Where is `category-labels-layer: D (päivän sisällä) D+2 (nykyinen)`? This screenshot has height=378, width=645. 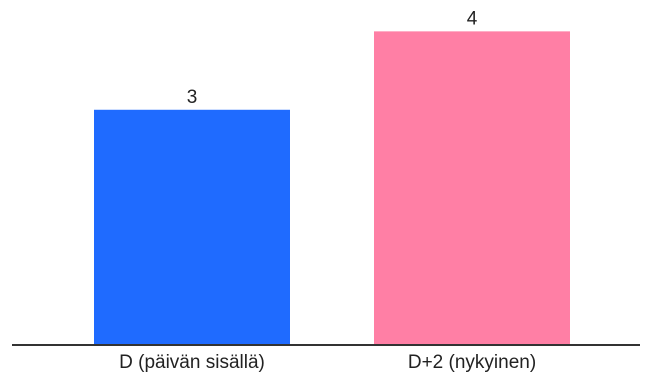
category-labels-layer: D (päivän sisällä) D+2 (nykyinen) is located at coordinates (327, 362).